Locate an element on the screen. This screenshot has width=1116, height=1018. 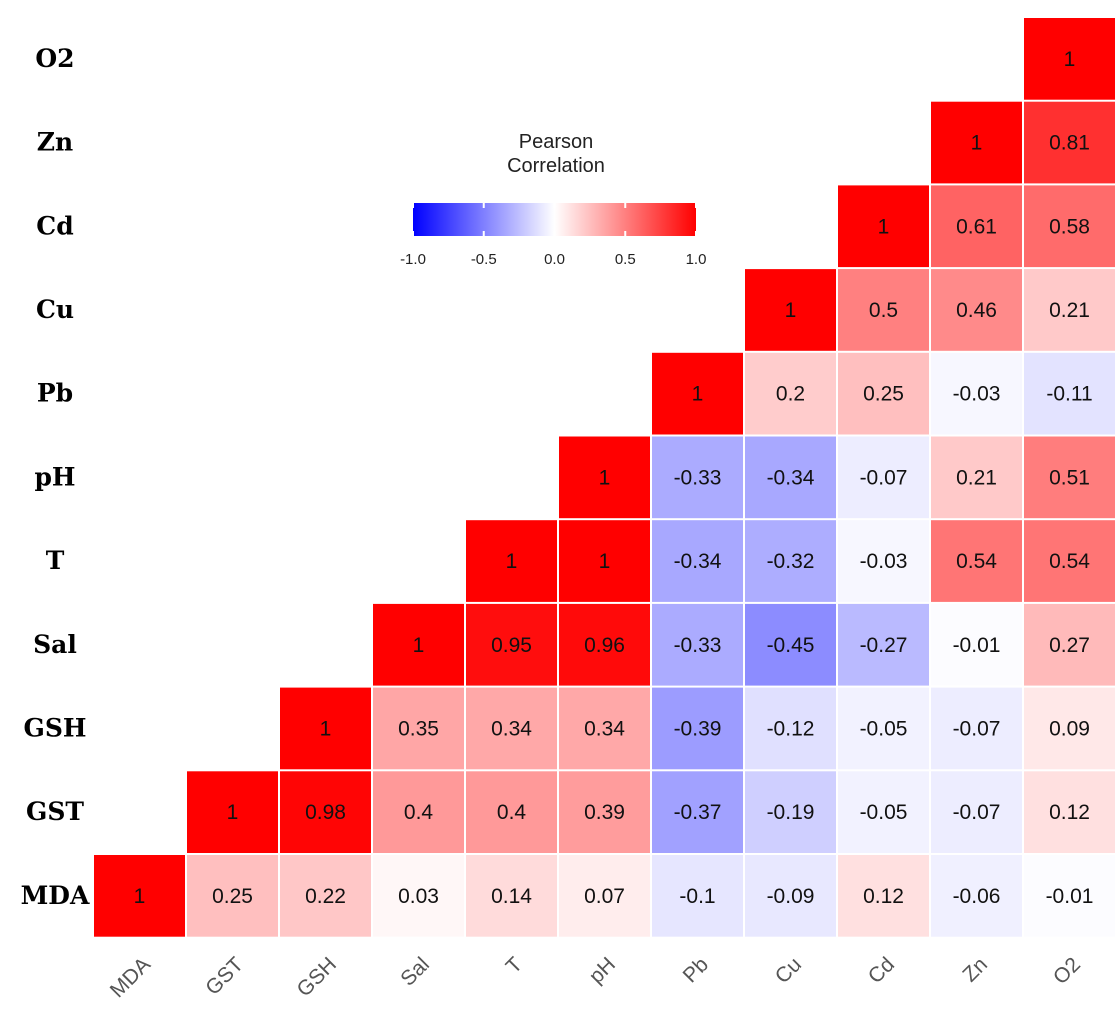
legend-tick-label: 1.0 is located at coordinates (696, 259).